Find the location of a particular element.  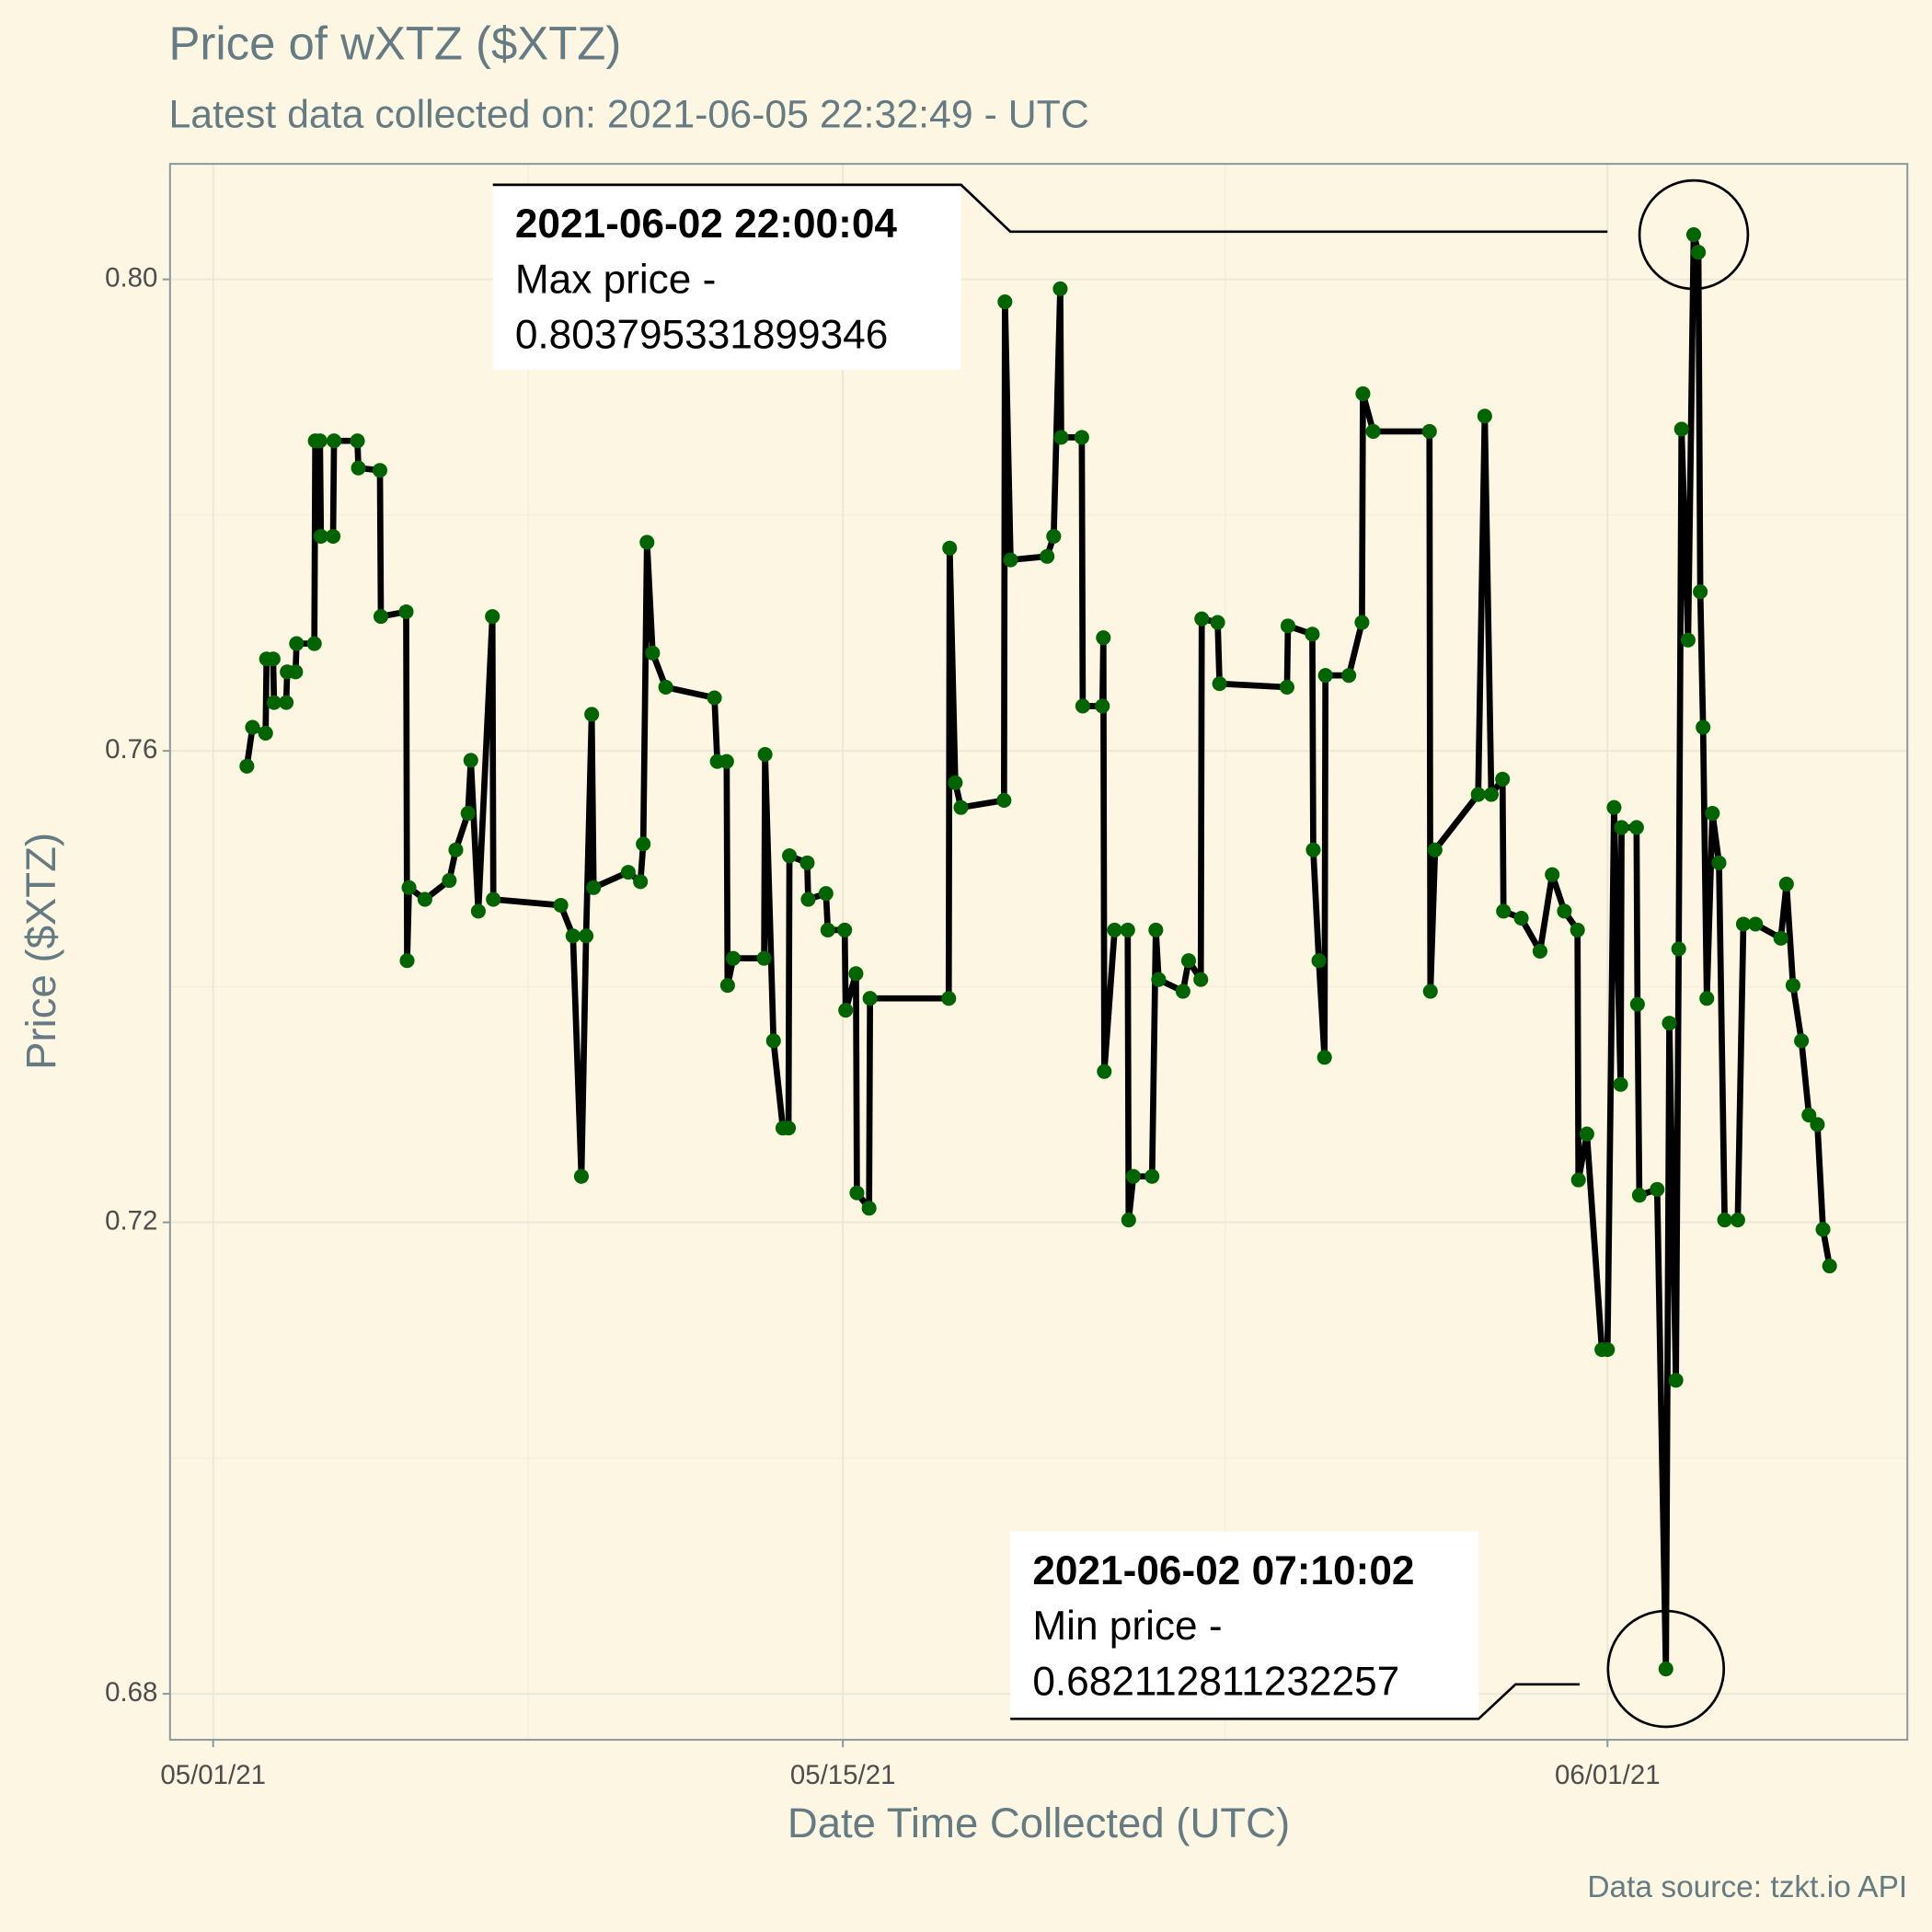

annotation-leader is located at coordinates (1050, 208).